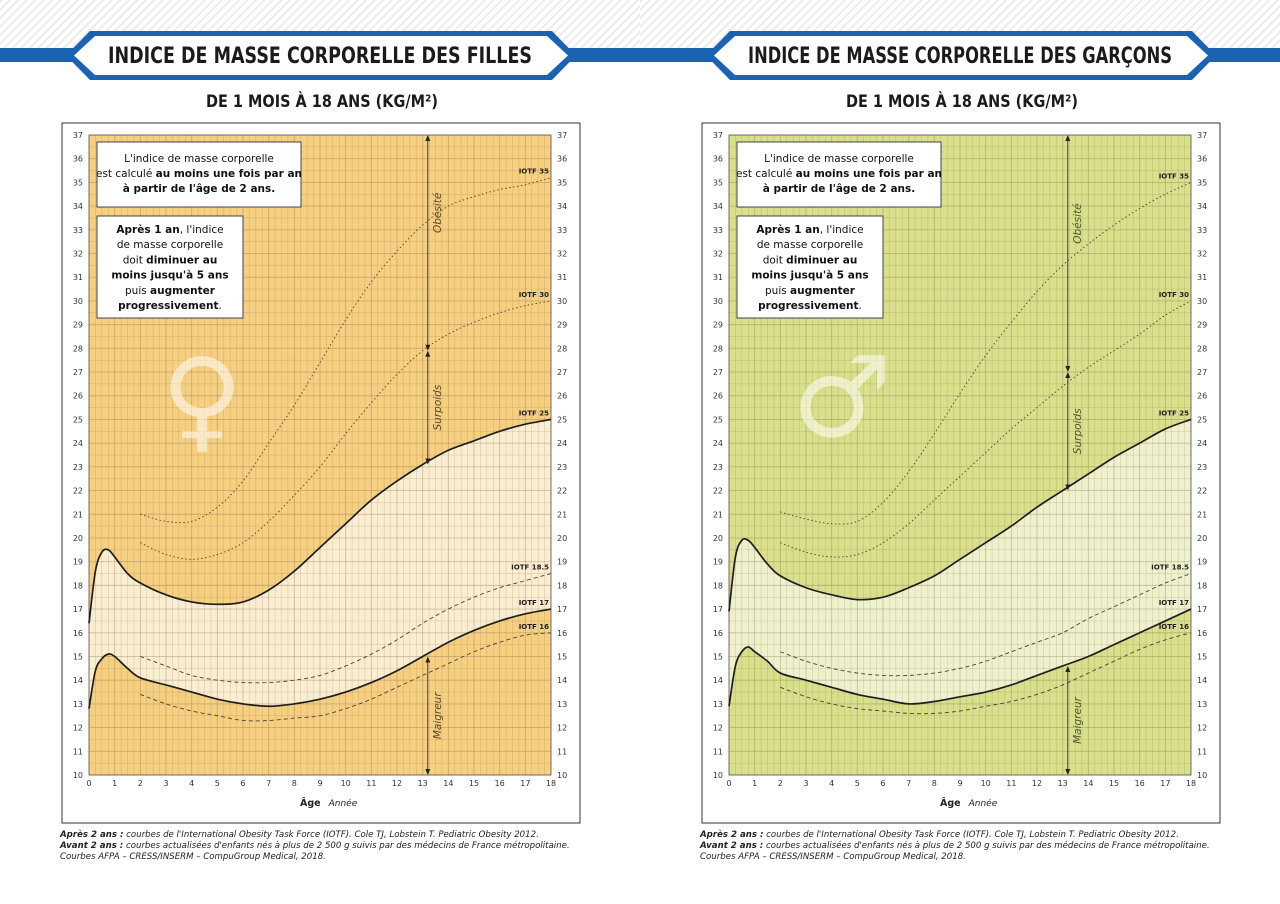 Image resolution: width=1280 pixels, height=904 pixels. What do you see at coordinates (169, 276) in the screenshot?
I see `note-line: moins jusqu'à 5 ans` at bounding box center [169, 276].